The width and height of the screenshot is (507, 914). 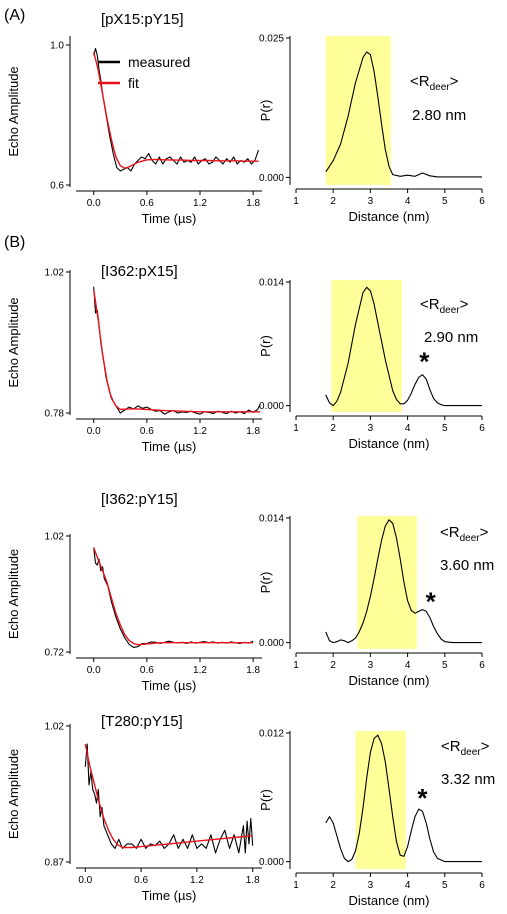 What do you see at coordinates (159, 62) in the screenshot?
I see `legend-label-measured: measured` at bounding box center [159, 62].